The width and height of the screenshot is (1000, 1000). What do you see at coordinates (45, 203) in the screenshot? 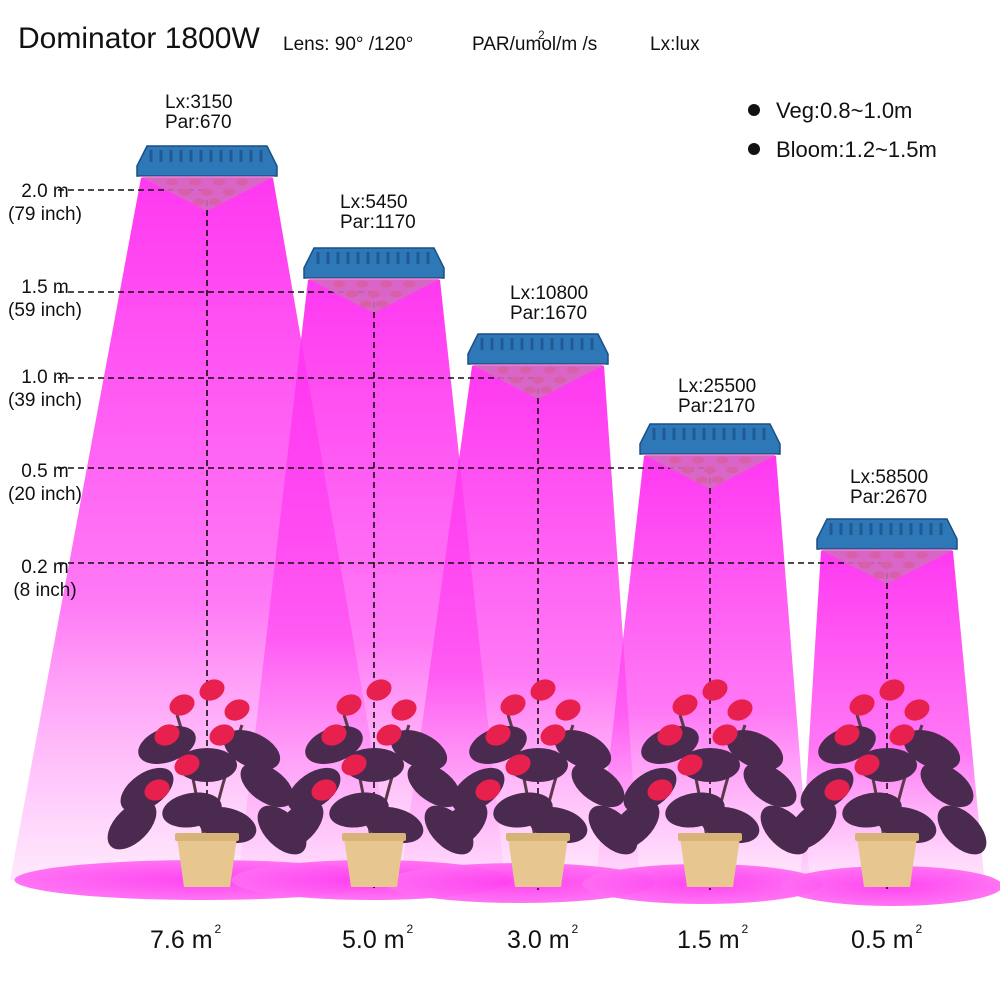
I see `height-label-2m: 2.0 m (79 inch)` at bounding box center [45, 203].